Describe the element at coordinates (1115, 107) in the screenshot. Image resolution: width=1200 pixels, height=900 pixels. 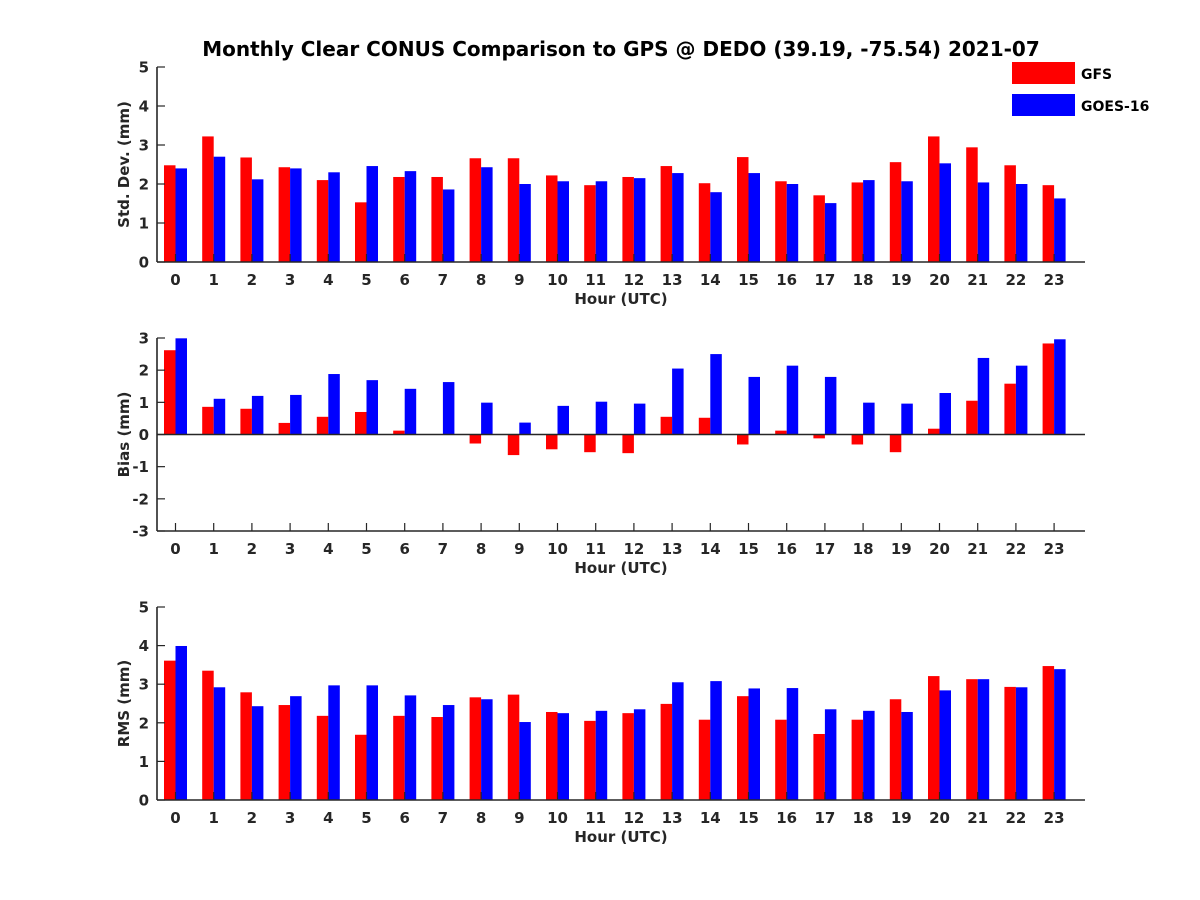
I see `legend-label-goes-16: GOES-16` at that location.